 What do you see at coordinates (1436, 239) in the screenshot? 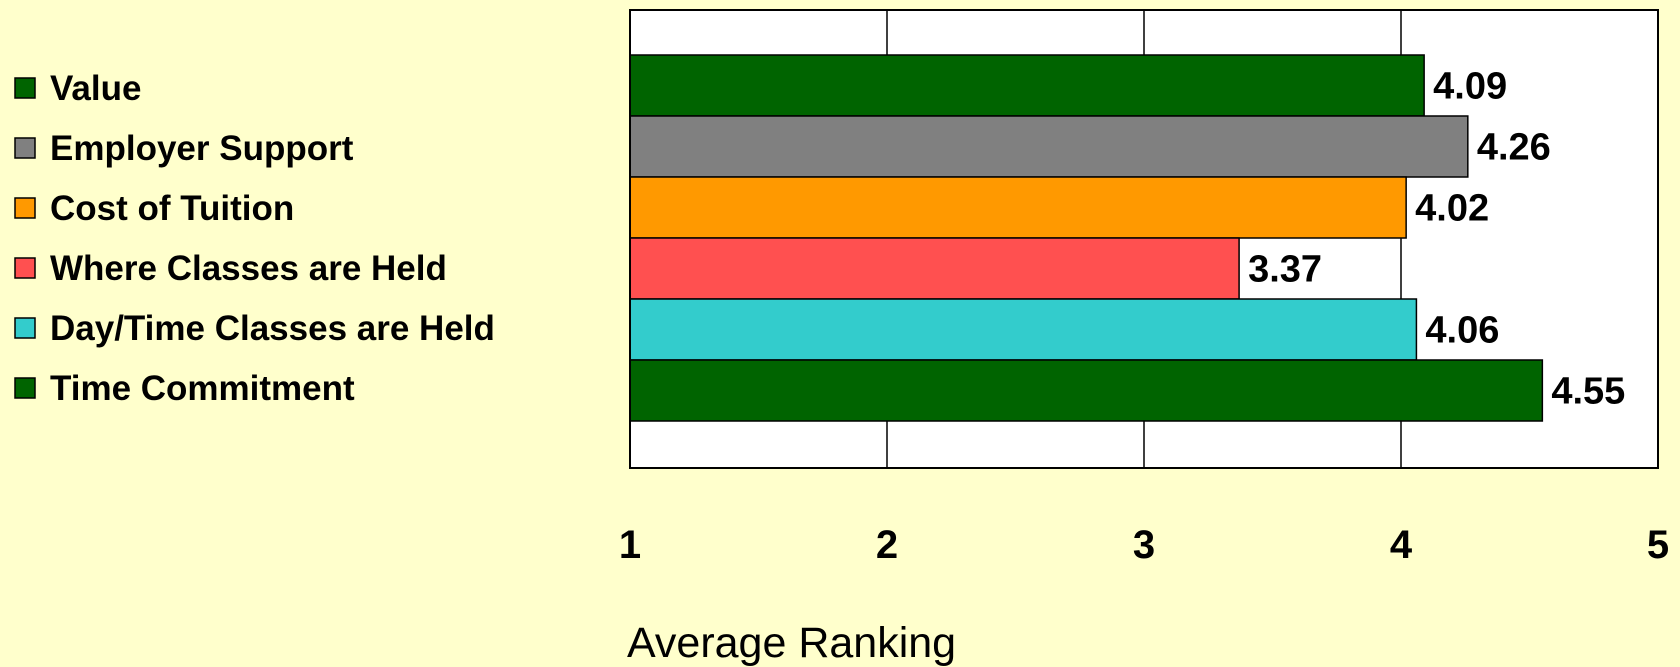
I see `value-labels: 4.09 4.26 4.02 3.37 4.06 4.55` at bounding box center [1436, 239].